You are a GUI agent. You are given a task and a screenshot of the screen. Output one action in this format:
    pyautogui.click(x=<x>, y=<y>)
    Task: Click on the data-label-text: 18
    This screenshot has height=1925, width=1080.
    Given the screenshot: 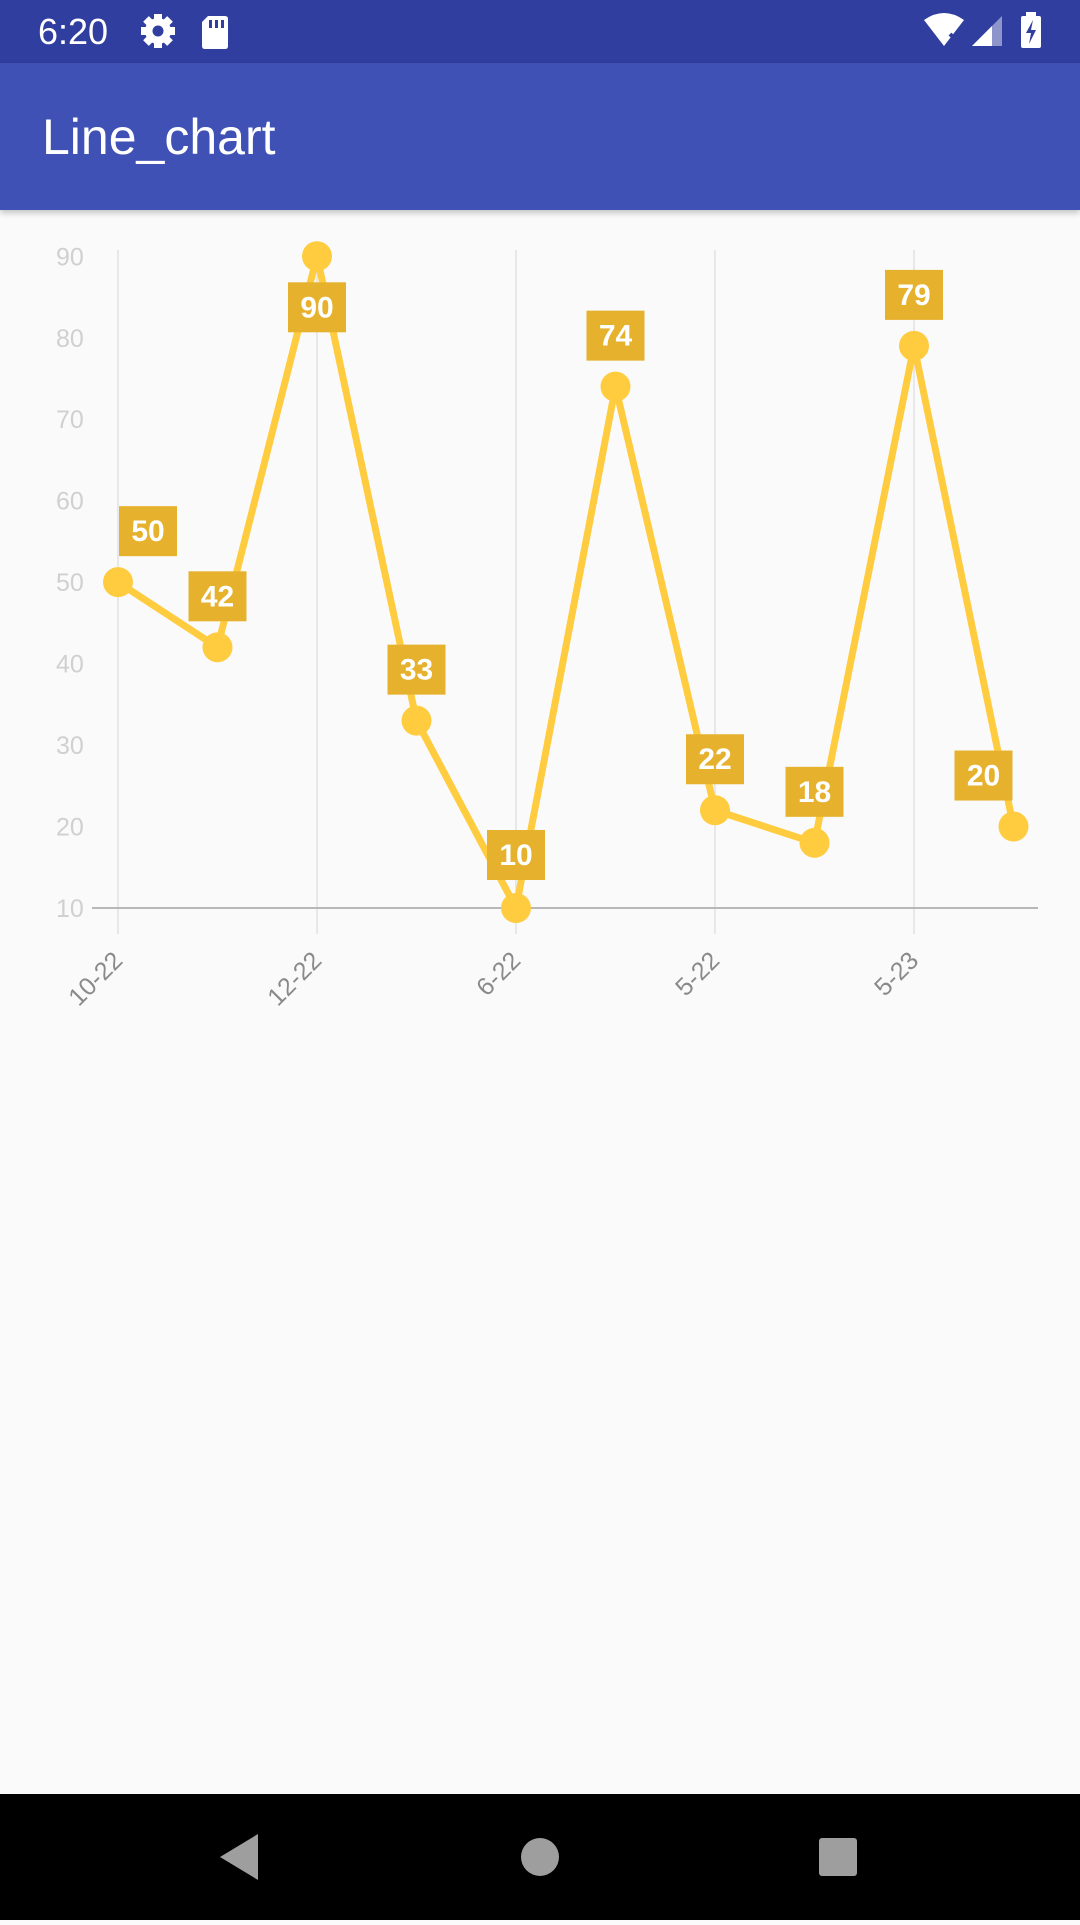 What is the action you would take?
    pyautogui.click(x=814, y=792)
    